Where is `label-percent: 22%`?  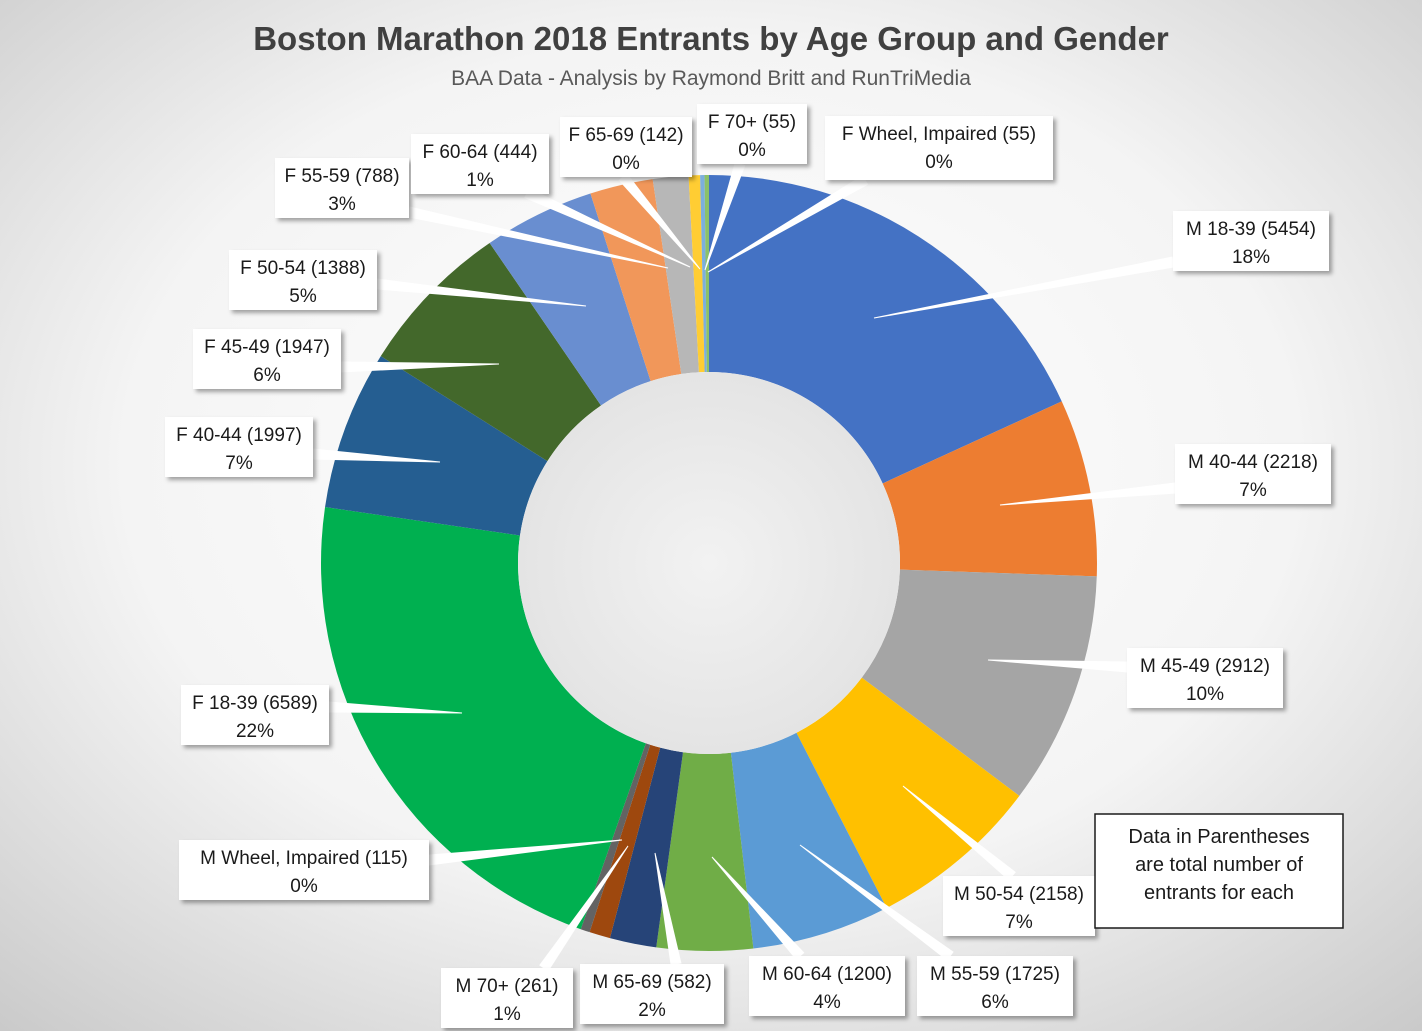 label-percent: 22% is located at coordinates (255, 731).